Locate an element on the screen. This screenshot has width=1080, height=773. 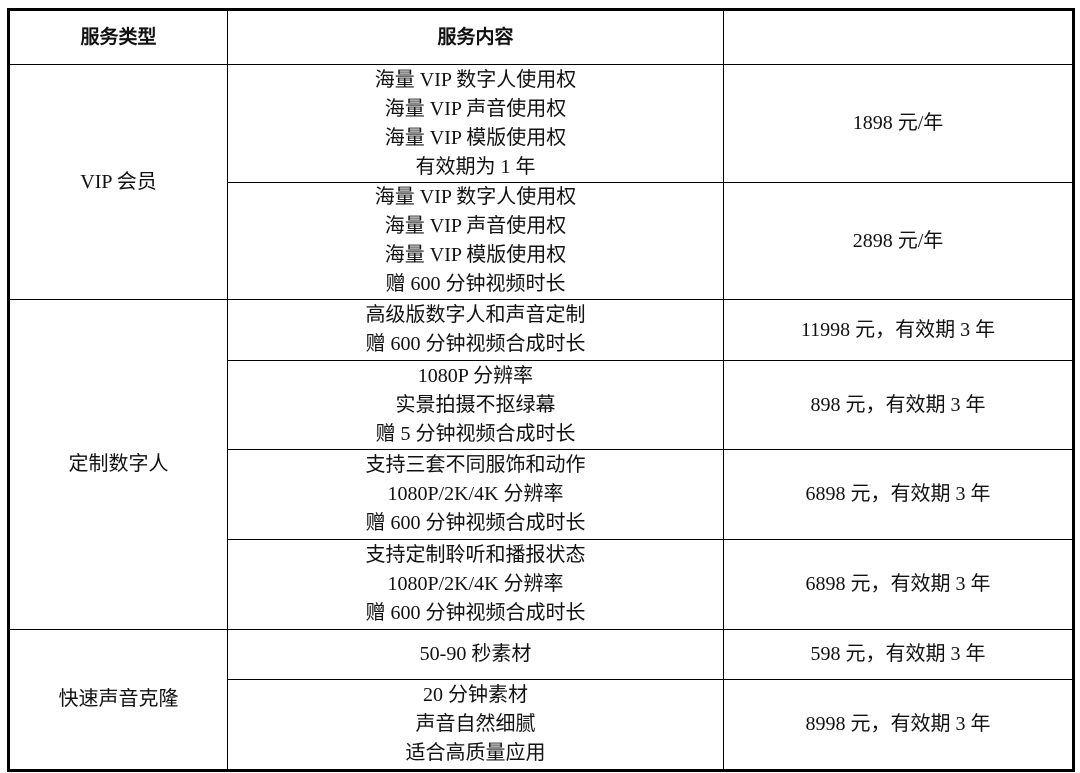
content-line: 高级版数字人和声音定制 is located at coordinates (475, 315).